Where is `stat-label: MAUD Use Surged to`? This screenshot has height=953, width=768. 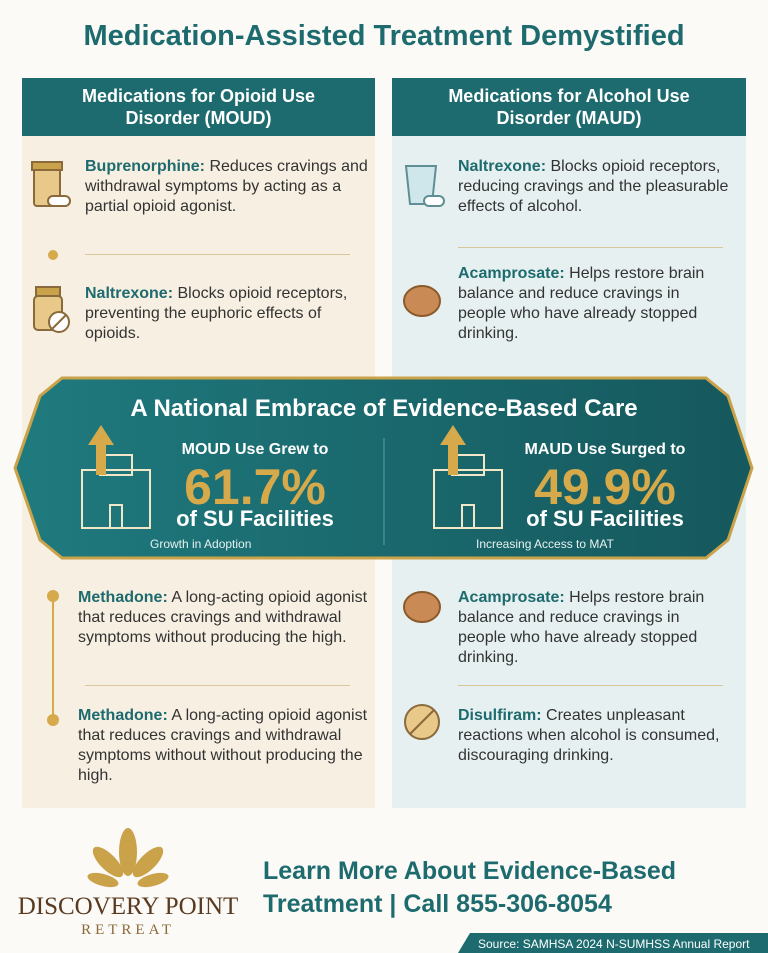 stat-label: MAUD Use Surged to is located at coordinates (605, 449).